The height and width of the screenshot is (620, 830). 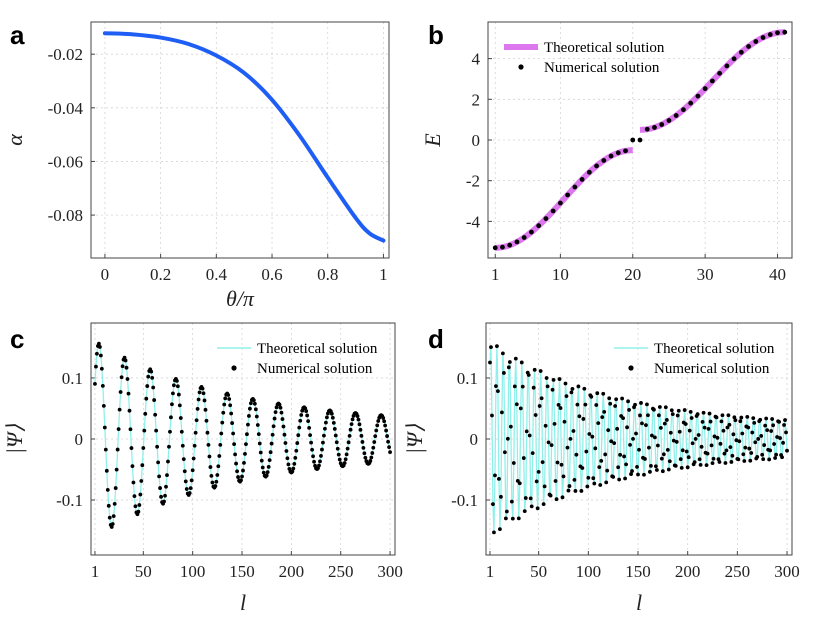 I want to click on y-tick-label: -0.1, so click(x=69, y=500).